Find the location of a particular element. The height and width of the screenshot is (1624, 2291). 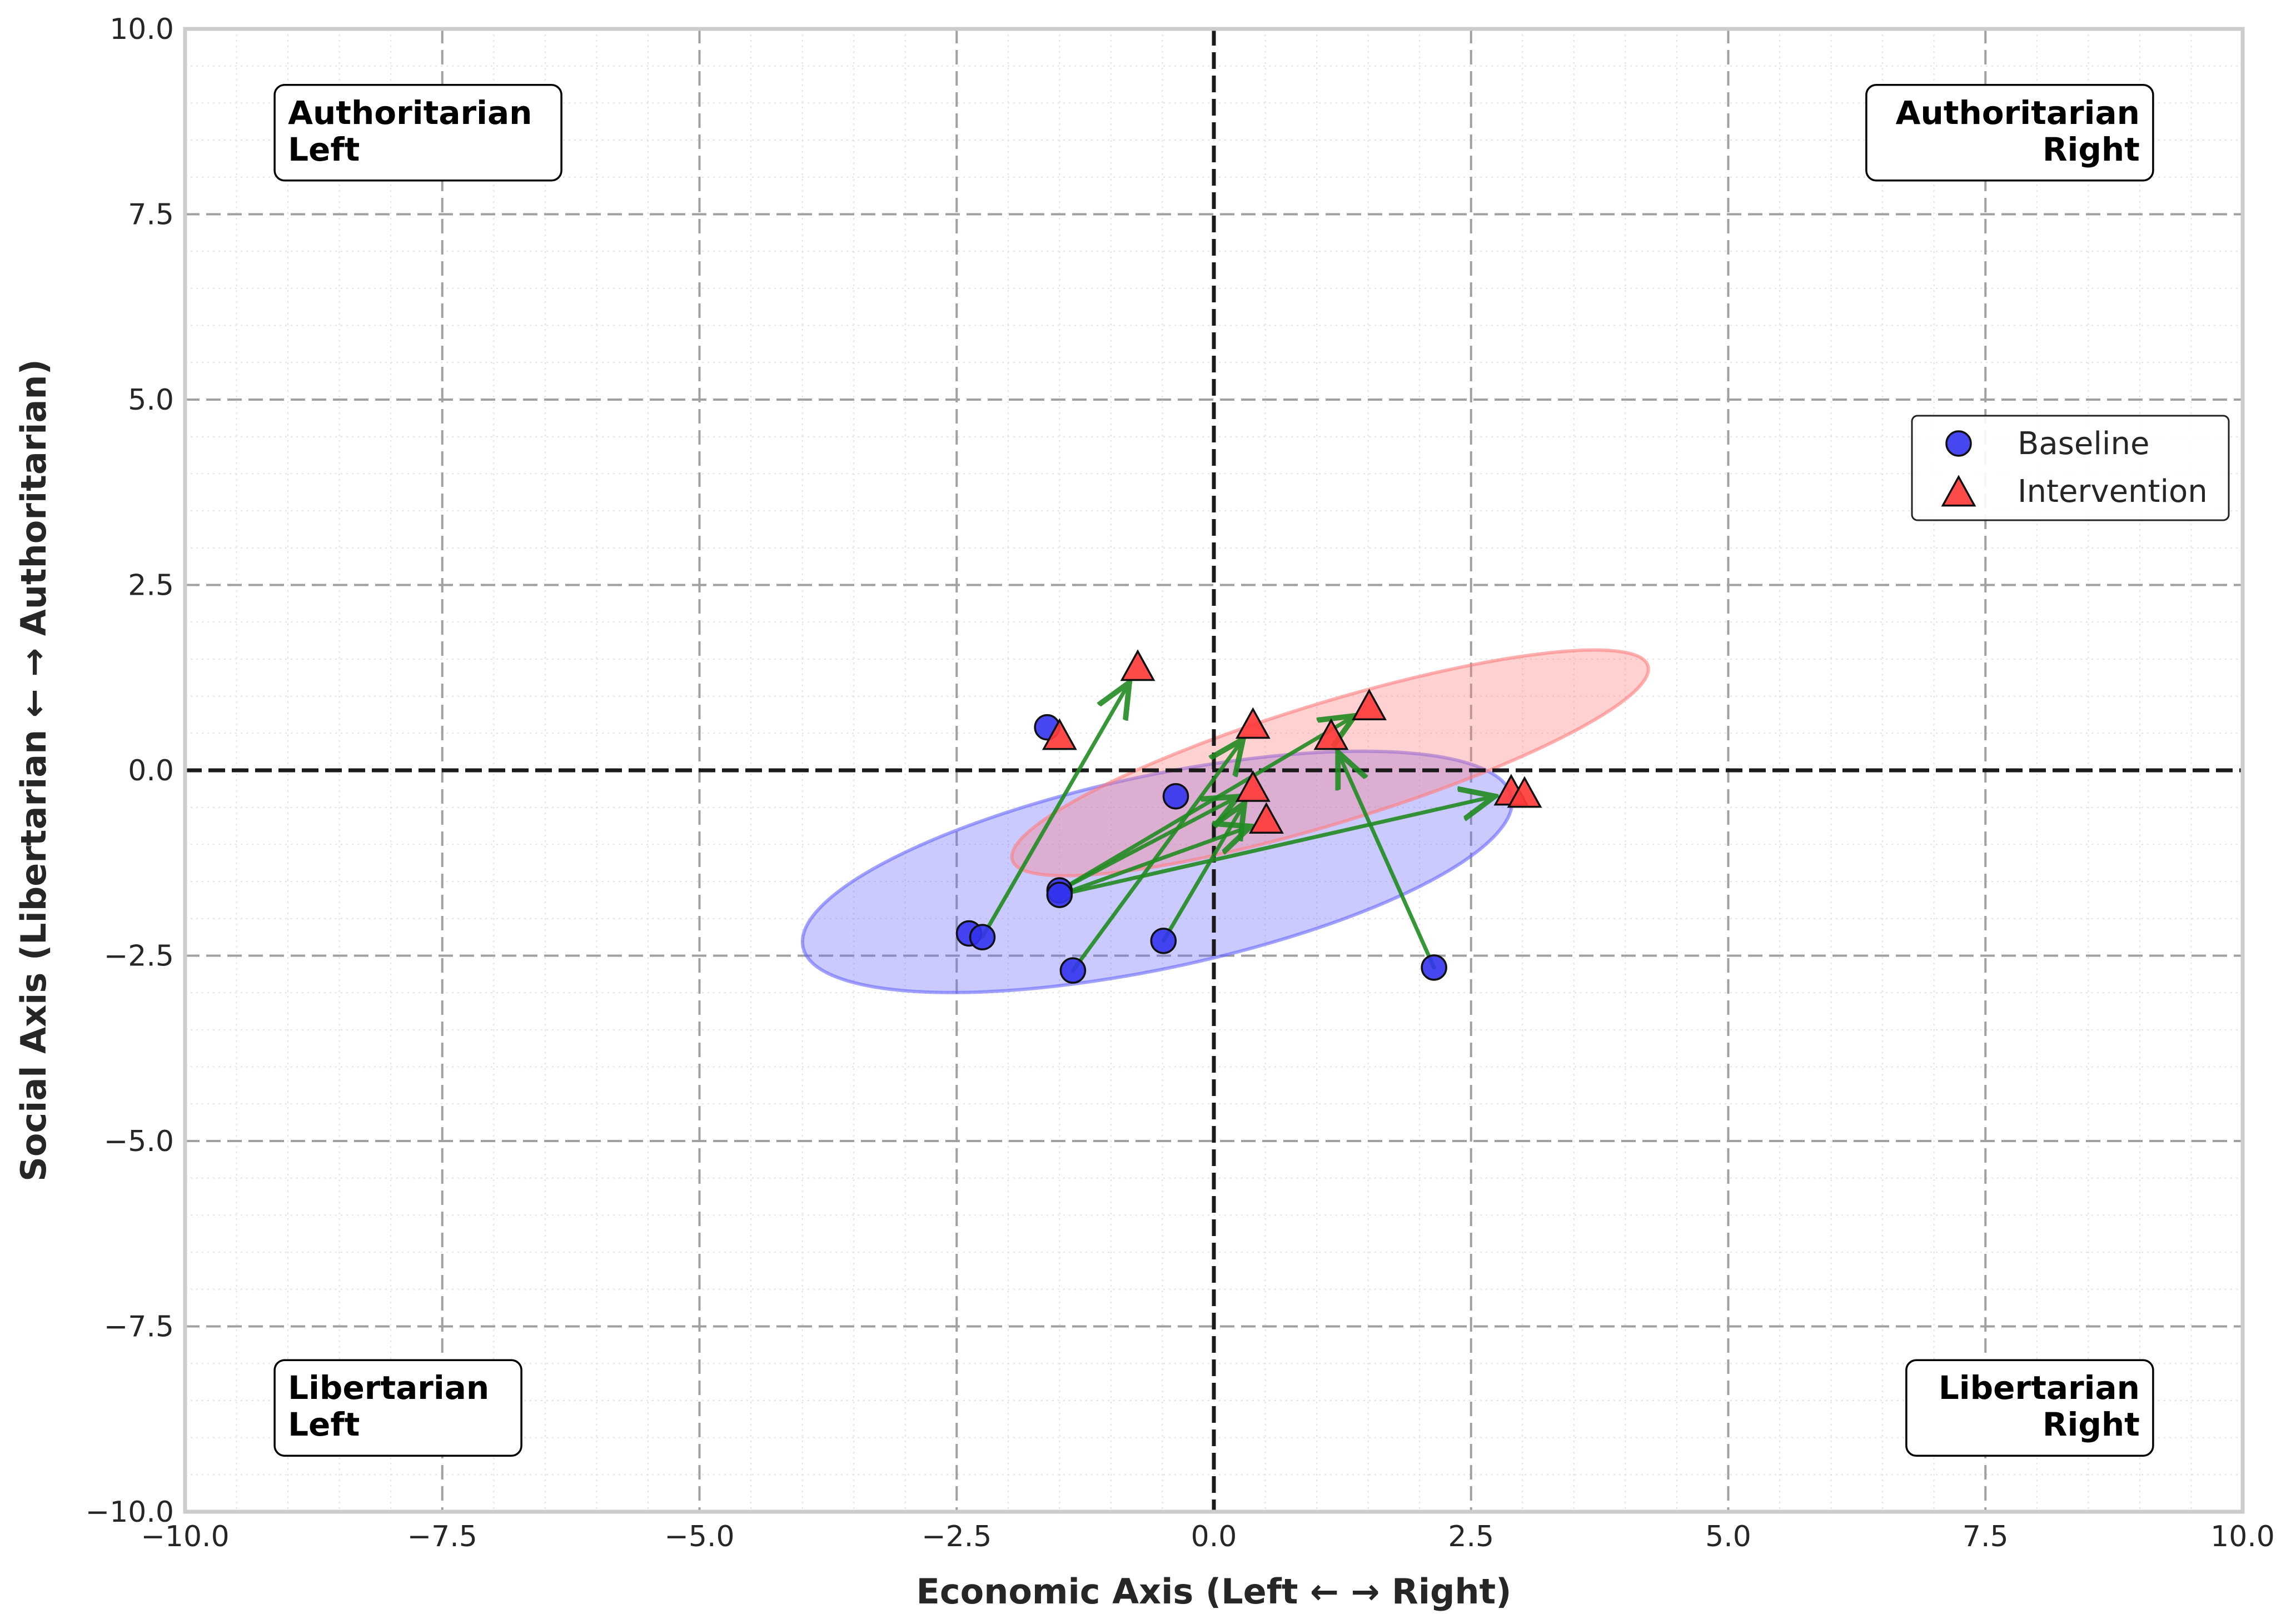

legend-label: Baseline is located at coordinates (2083, 444).